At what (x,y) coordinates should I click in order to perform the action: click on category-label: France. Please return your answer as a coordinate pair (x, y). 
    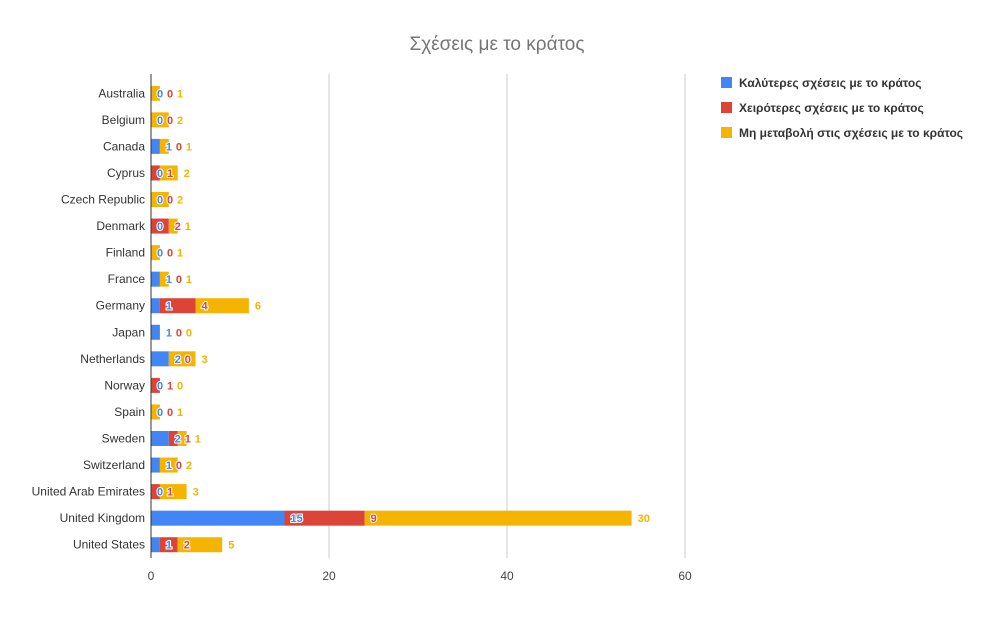
    Looking at the image, I should click on (127, 279).